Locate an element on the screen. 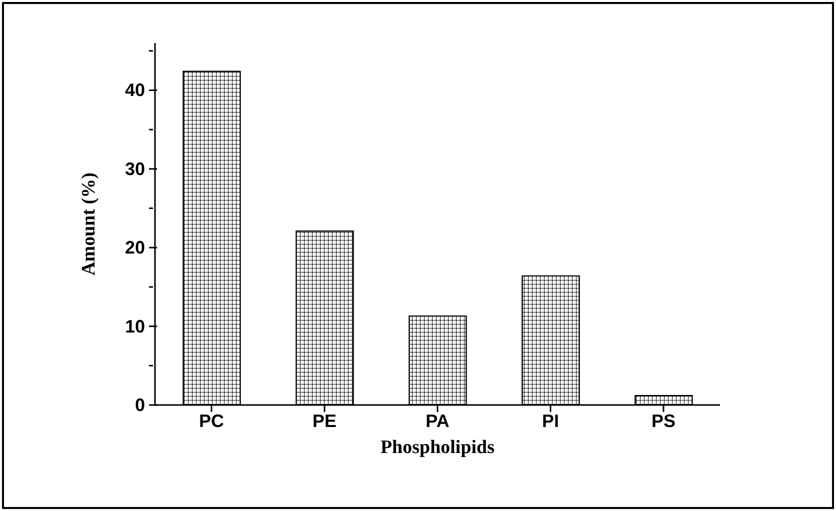 Image resolution: width=836 pixels, height=511 pixels. x-tick-label: PI is located at coordinates (551, 420).